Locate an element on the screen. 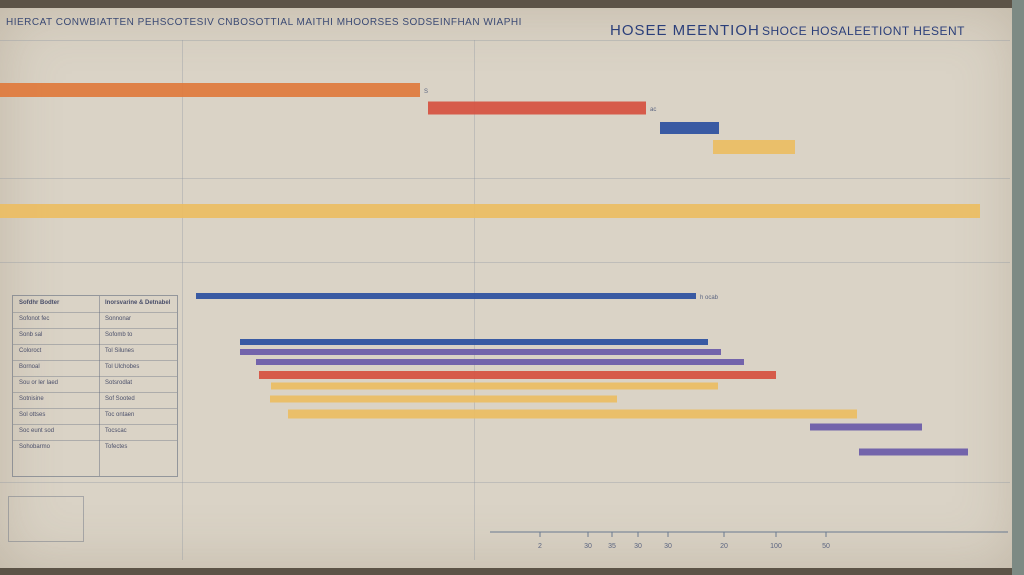  legend-row: Soc eunt sod Tocscac is located at coordinates (95, 431).